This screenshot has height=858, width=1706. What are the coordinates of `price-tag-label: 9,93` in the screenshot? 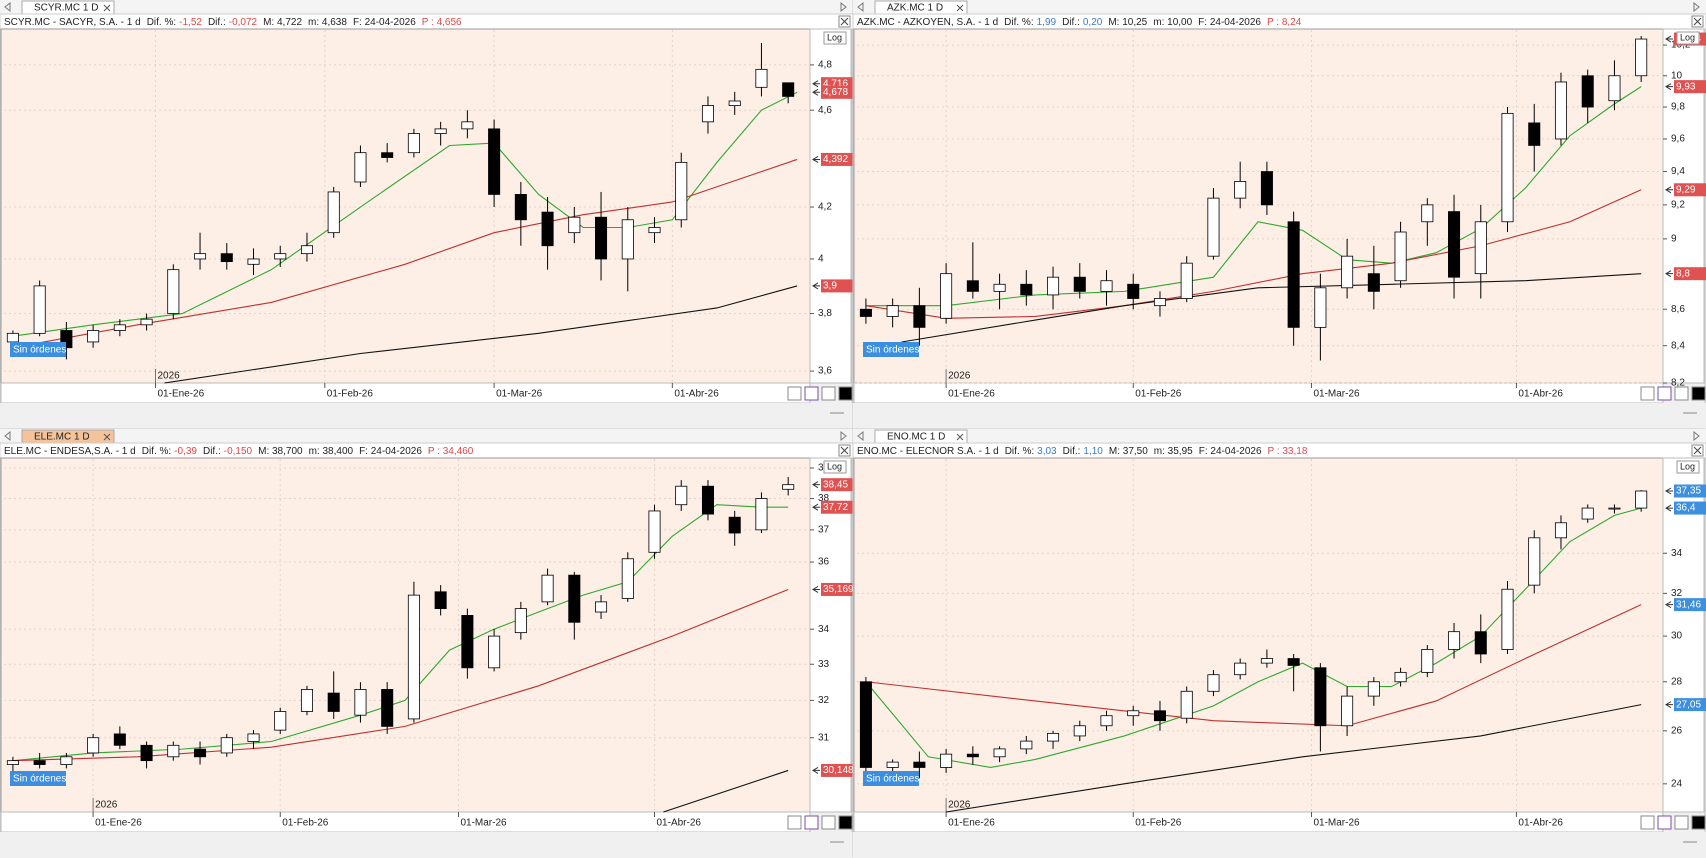 It's located at (1686, 86).